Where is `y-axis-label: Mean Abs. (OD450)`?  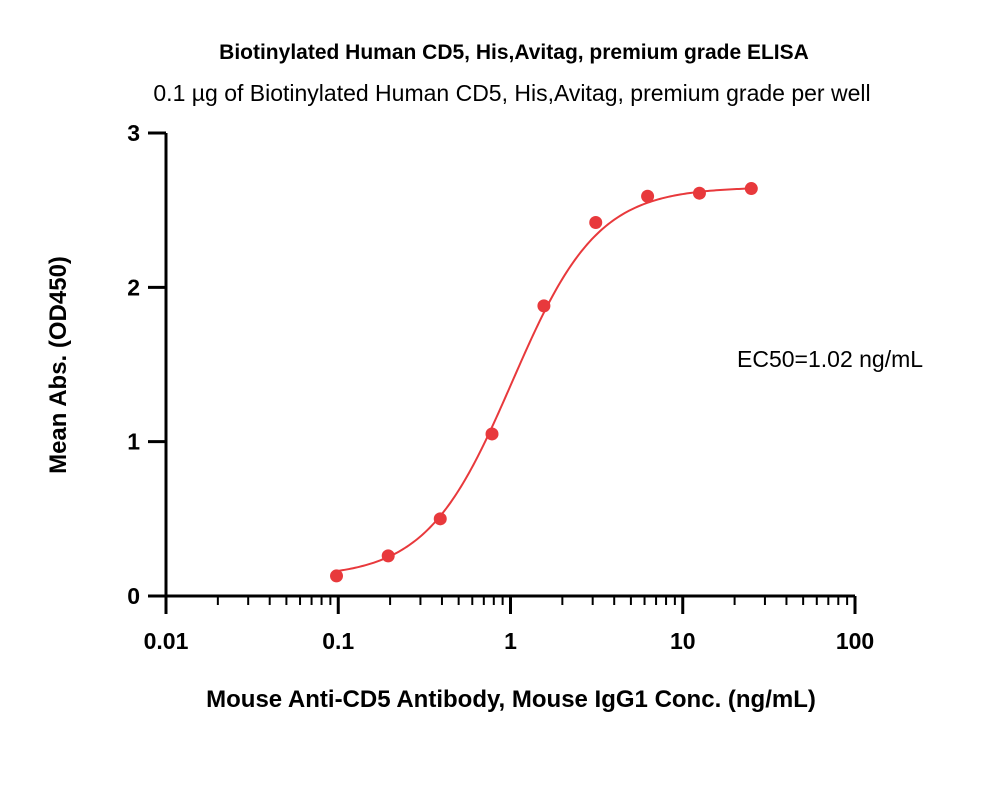
y-axis-label: Mean Abs. (OD450) is located at coordinates (58, 365).